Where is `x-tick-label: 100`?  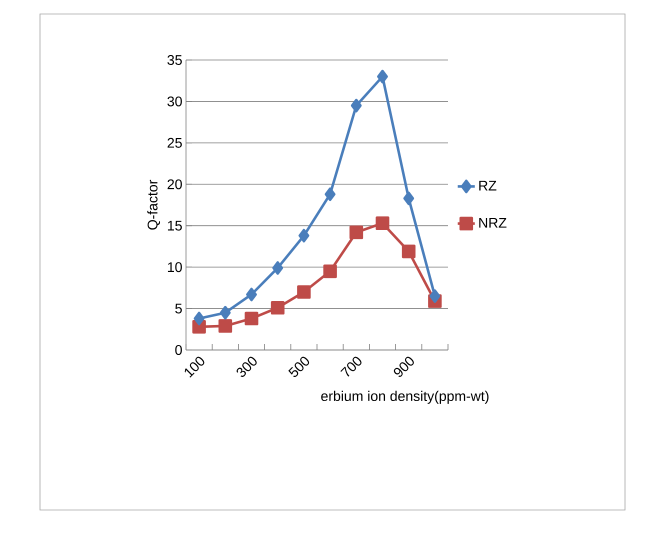
x-tick-label: 100 is located at coordinates (194, 367).